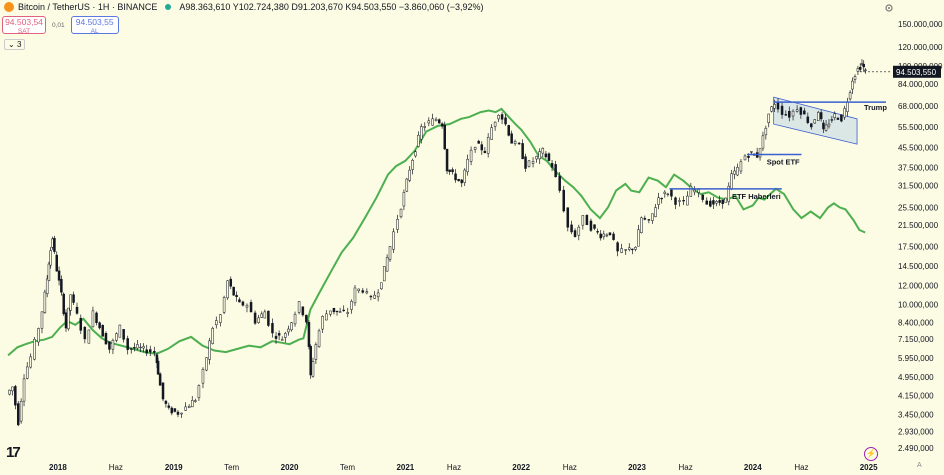  What do you see at coordinates (889, 8) in the screenshot?
I see `settings-icon` at bounding box center [889, 8].